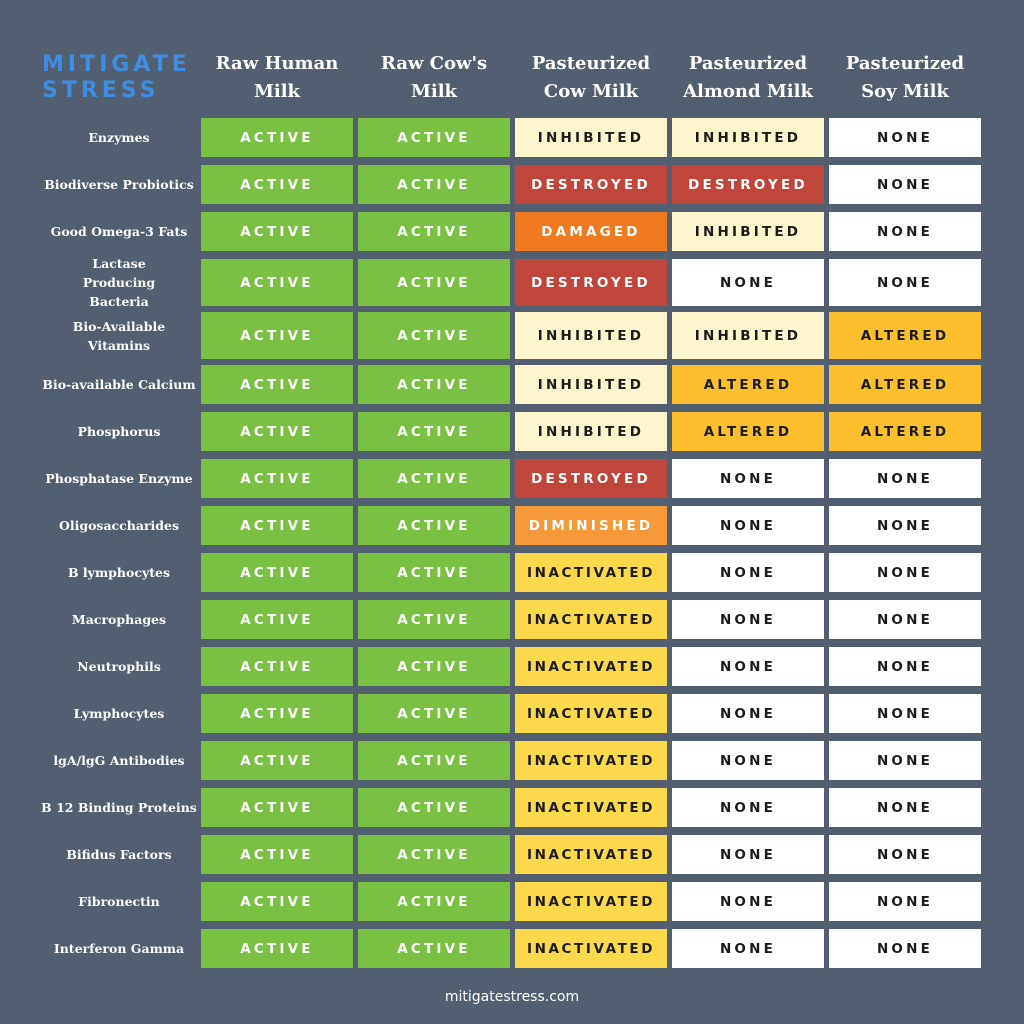  What do you see at coordinates (119, 137) in the screenshot?
I see `row-label: Enzymes` at bounding box center [119, 137].